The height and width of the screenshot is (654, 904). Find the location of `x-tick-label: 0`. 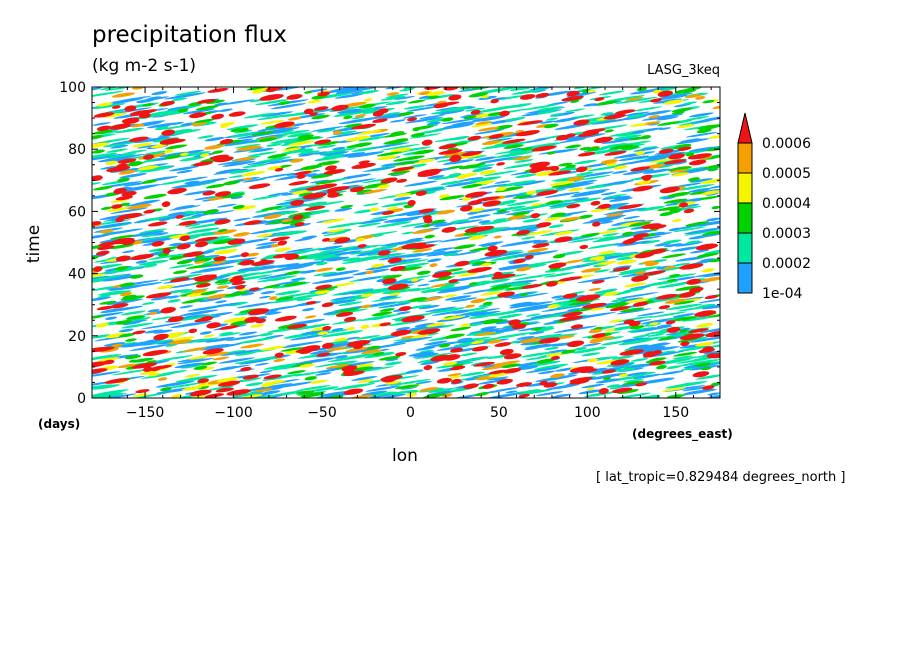

x-tick-label: 0 is located at coordinates (410, 413).